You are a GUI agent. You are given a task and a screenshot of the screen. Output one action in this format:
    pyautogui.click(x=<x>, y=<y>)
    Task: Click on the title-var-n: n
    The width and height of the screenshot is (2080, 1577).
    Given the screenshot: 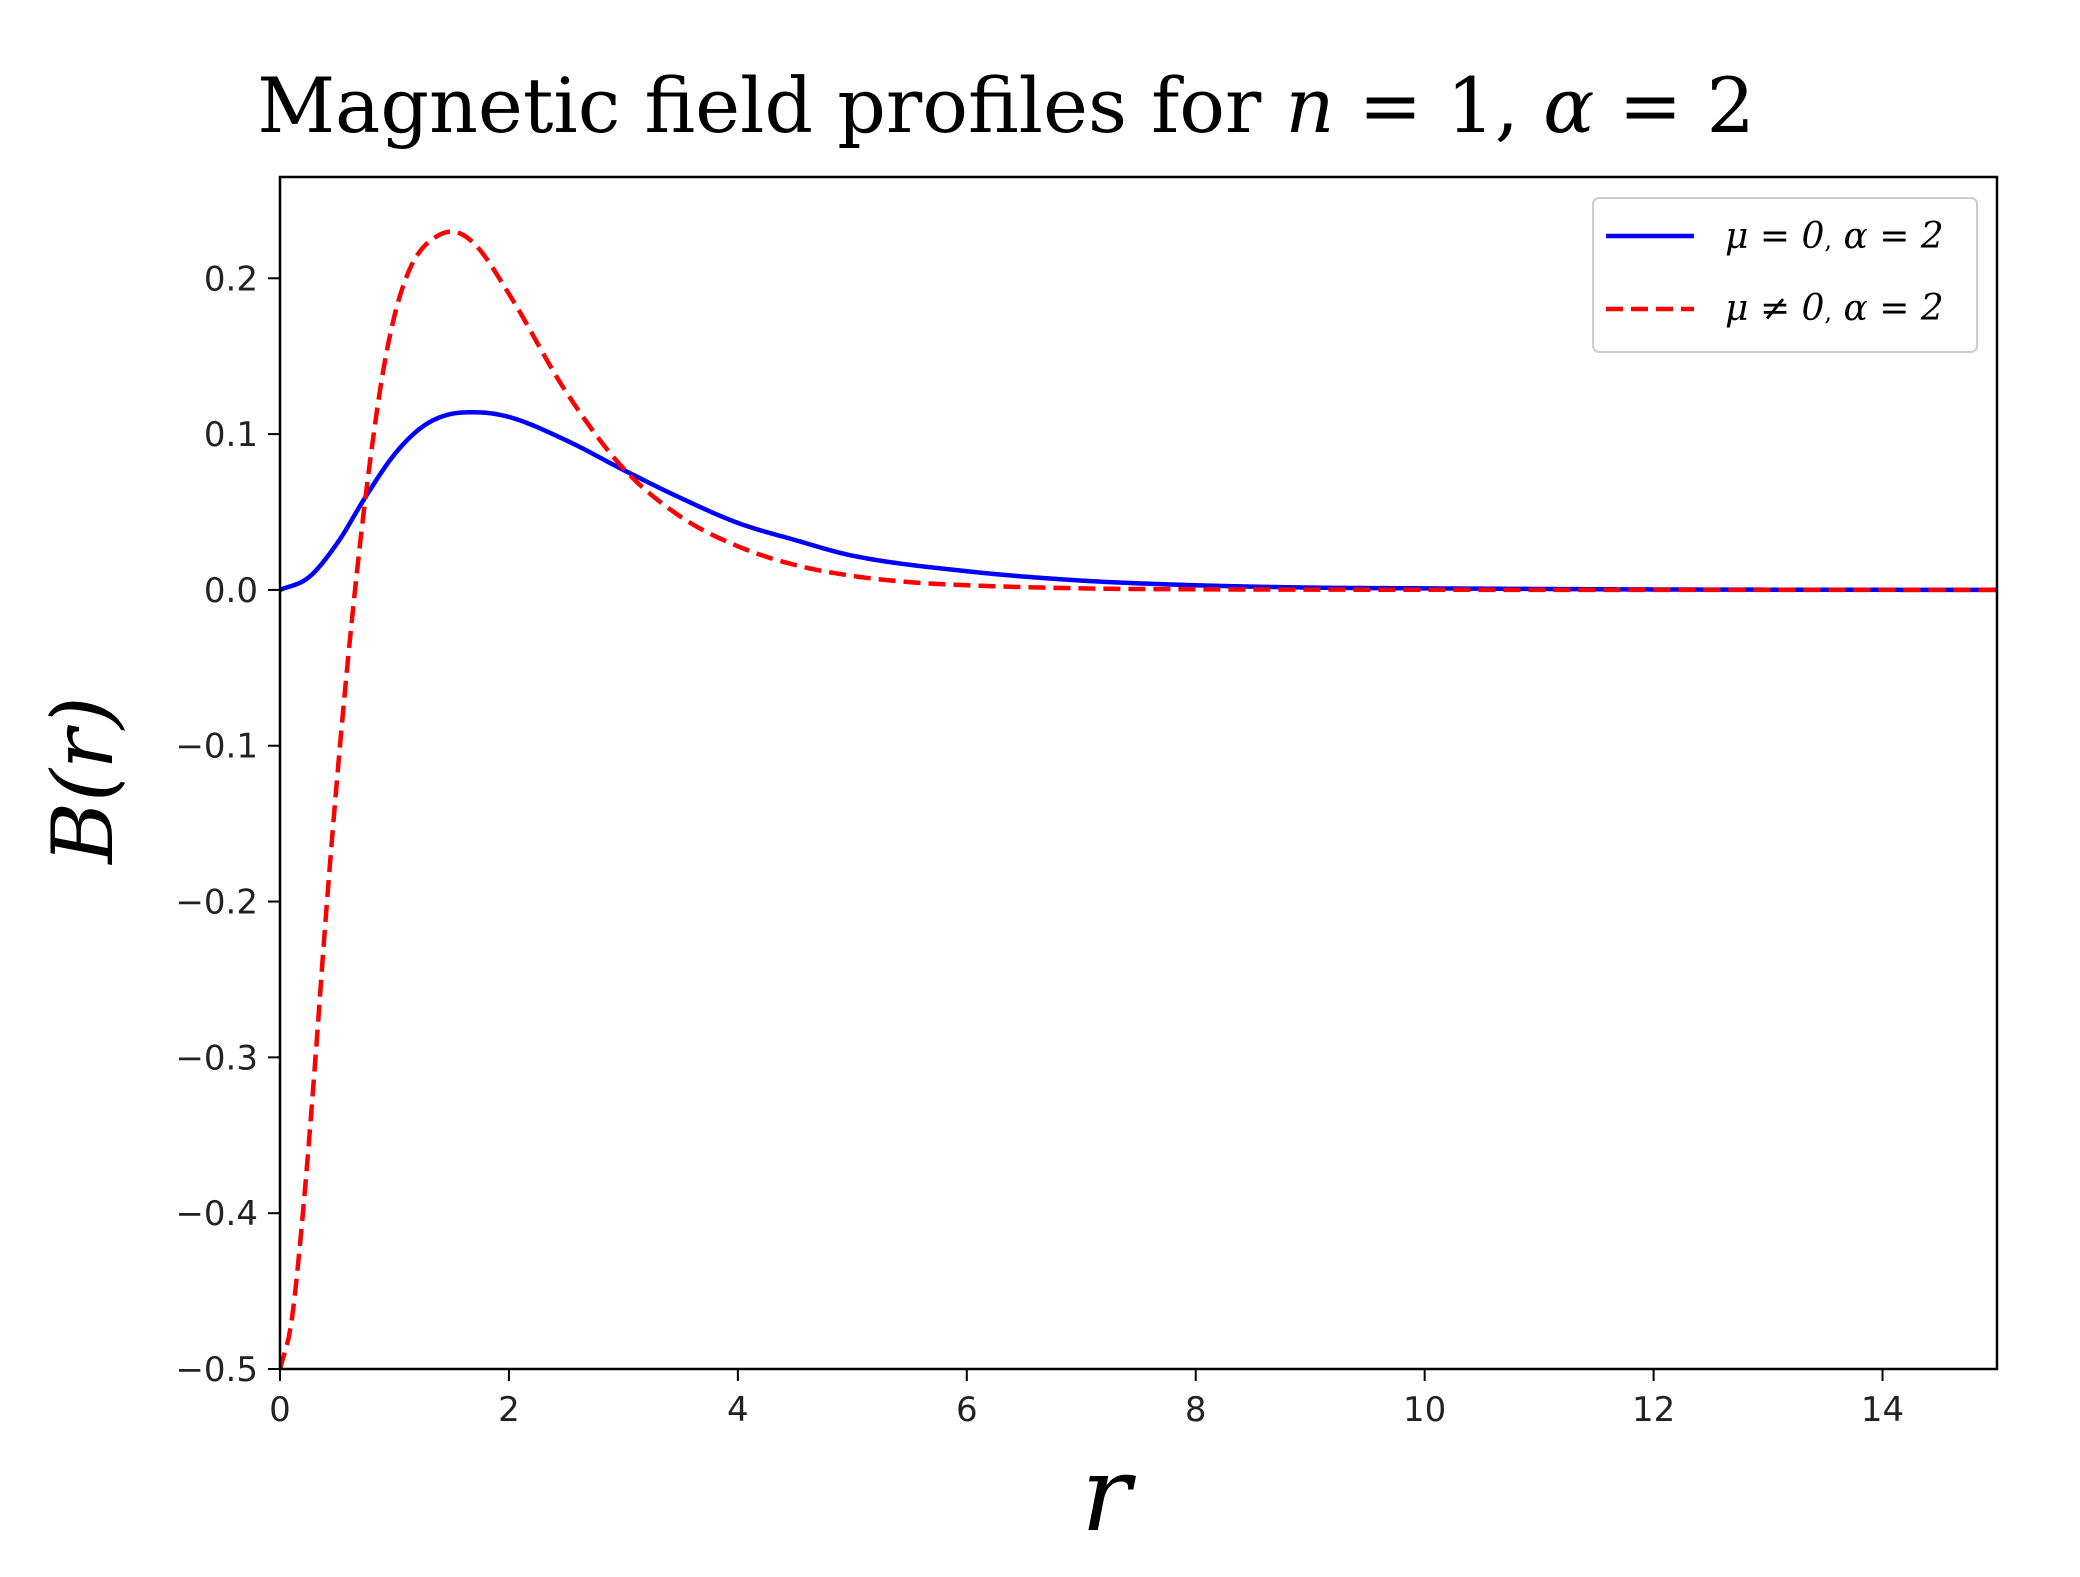 What is the action you would take?
    pyautogui.click(x=1310, y=105)
    